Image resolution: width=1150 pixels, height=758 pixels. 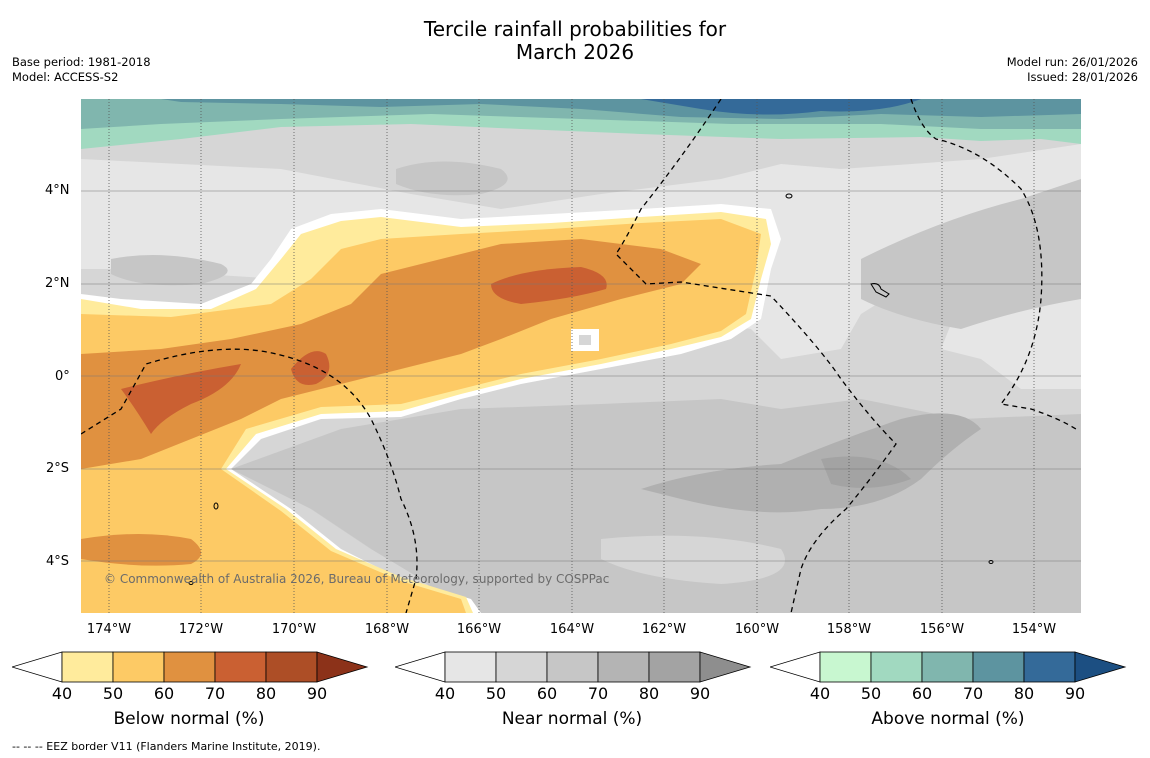 What do you see at coordinates (585, 340) in the screenshot?
I see `small-gap-grey` at bounding box center [585, 340].